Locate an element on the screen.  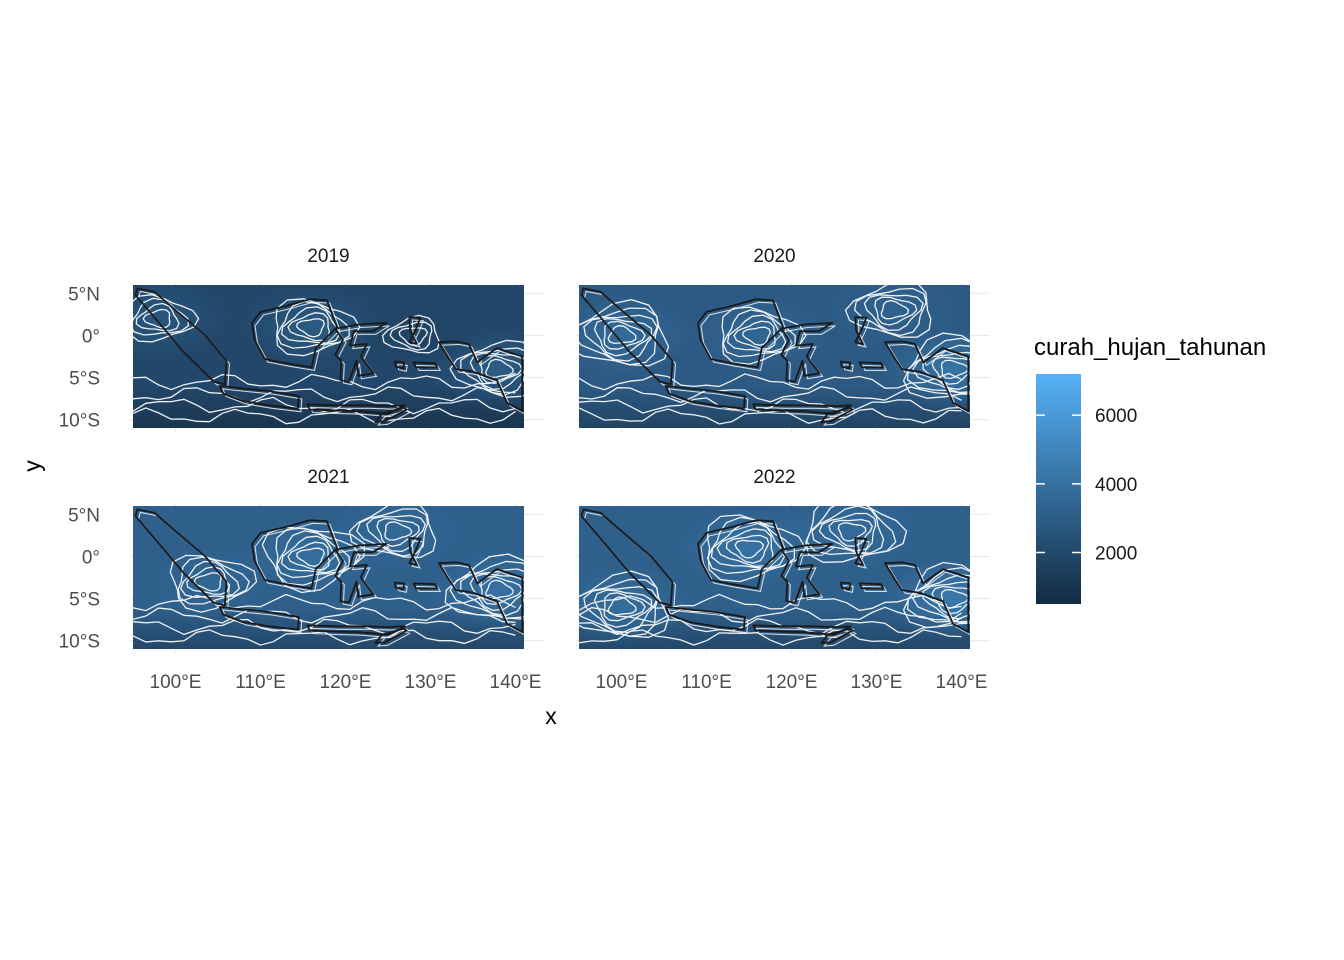
facet-panel-2019: 2019 5°N 0° 5°S 10°S is located at coordinates (301, 339).